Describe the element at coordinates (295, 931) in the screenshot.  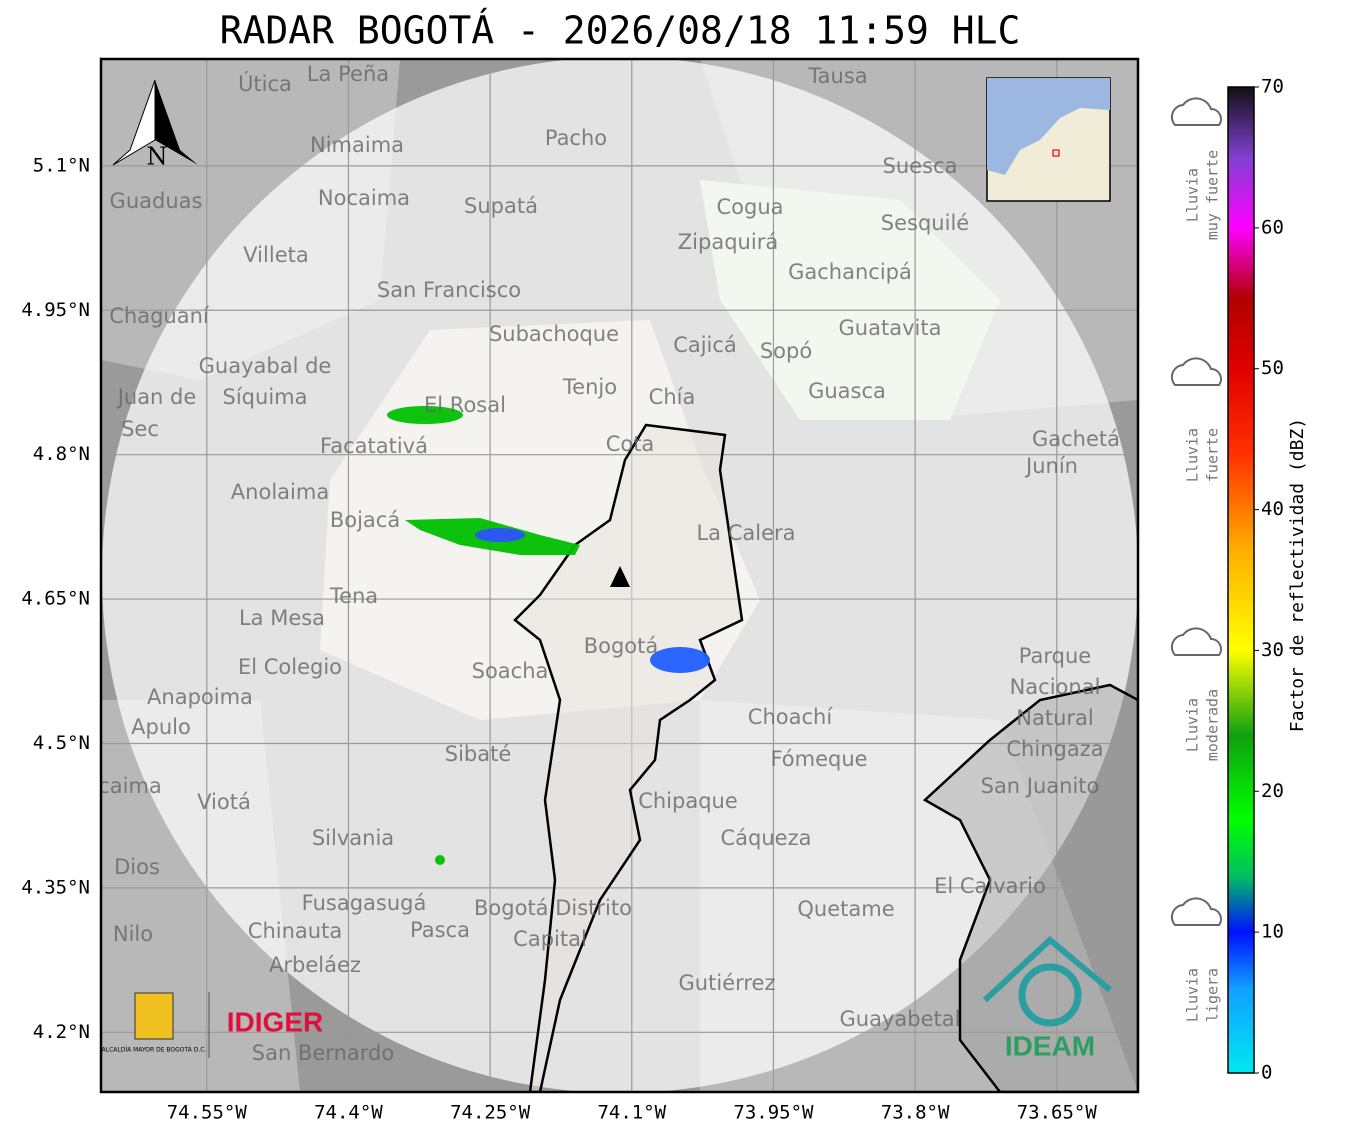
I see `place-label: Chinauta` at that location.